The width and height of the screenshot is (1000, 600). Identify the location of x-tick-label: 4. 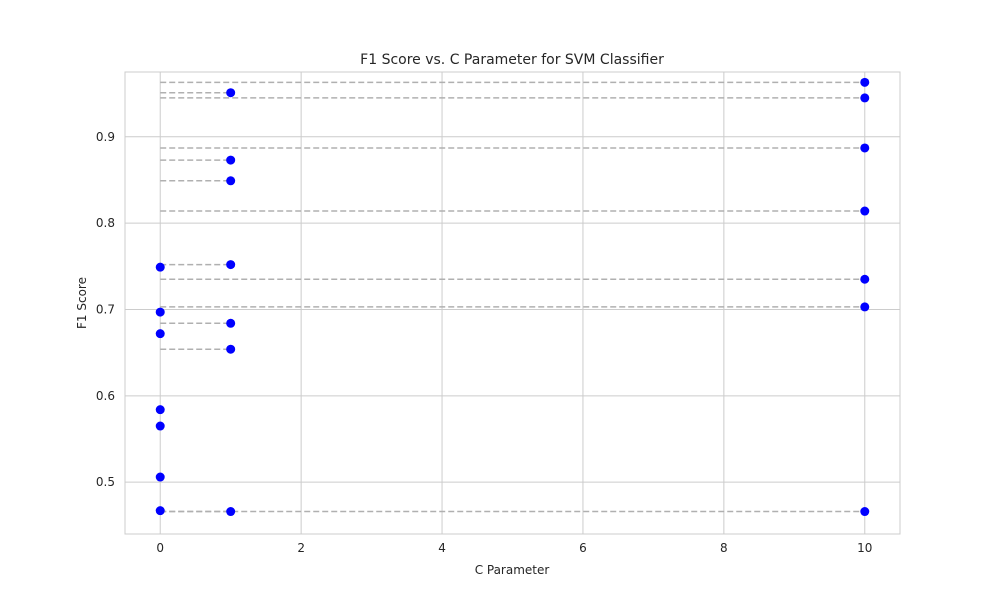
(442, 548).